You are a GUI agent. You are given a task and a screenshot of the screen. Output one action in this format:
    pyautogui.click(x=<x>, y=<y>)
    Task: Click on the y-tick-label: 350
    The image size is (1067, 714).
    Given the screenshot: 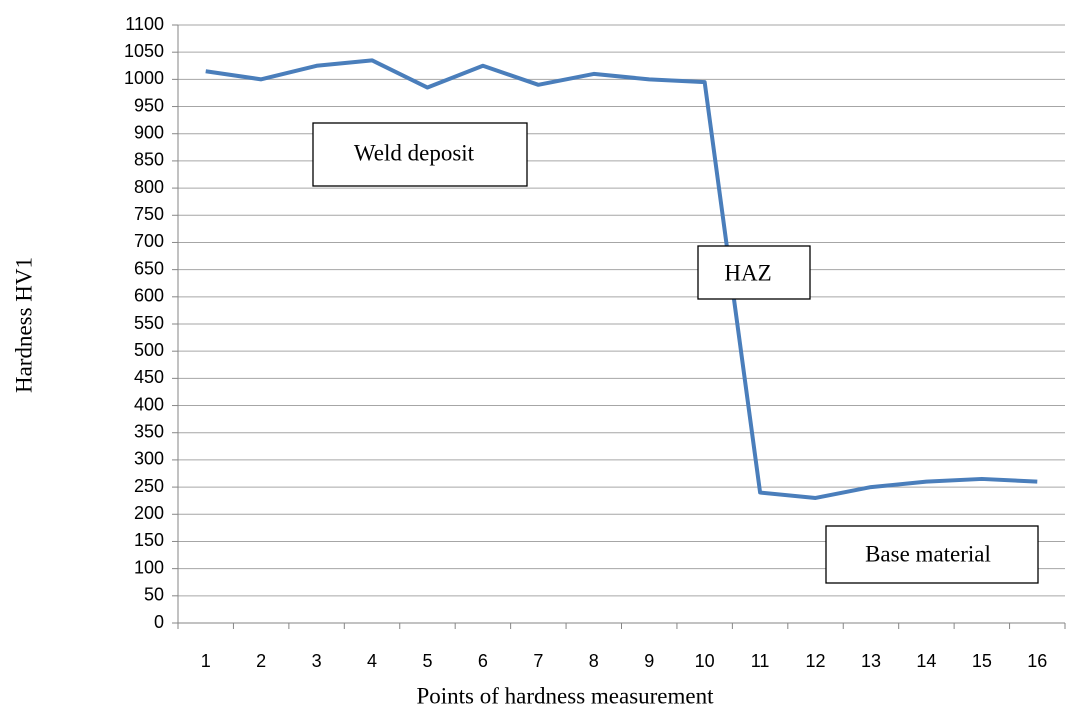 What is the action you would take?
    pyautogui.click(x=149, y=431)
    